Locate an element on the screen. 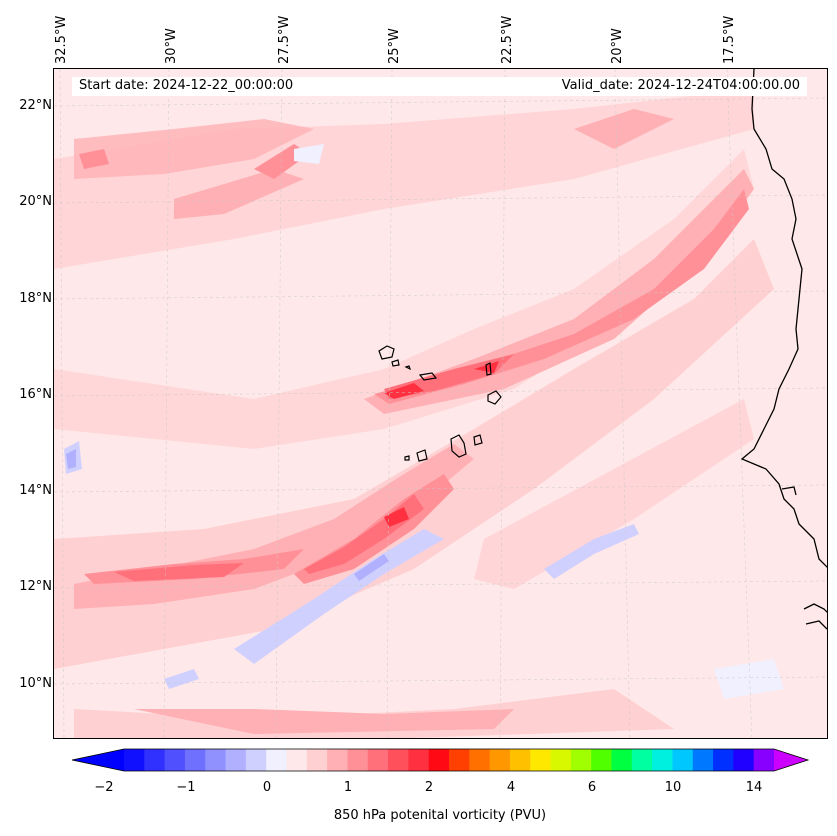 This screenshot has width=837, height=836. colorbar-tick-label: 6 is located at coordinates (592, 787).